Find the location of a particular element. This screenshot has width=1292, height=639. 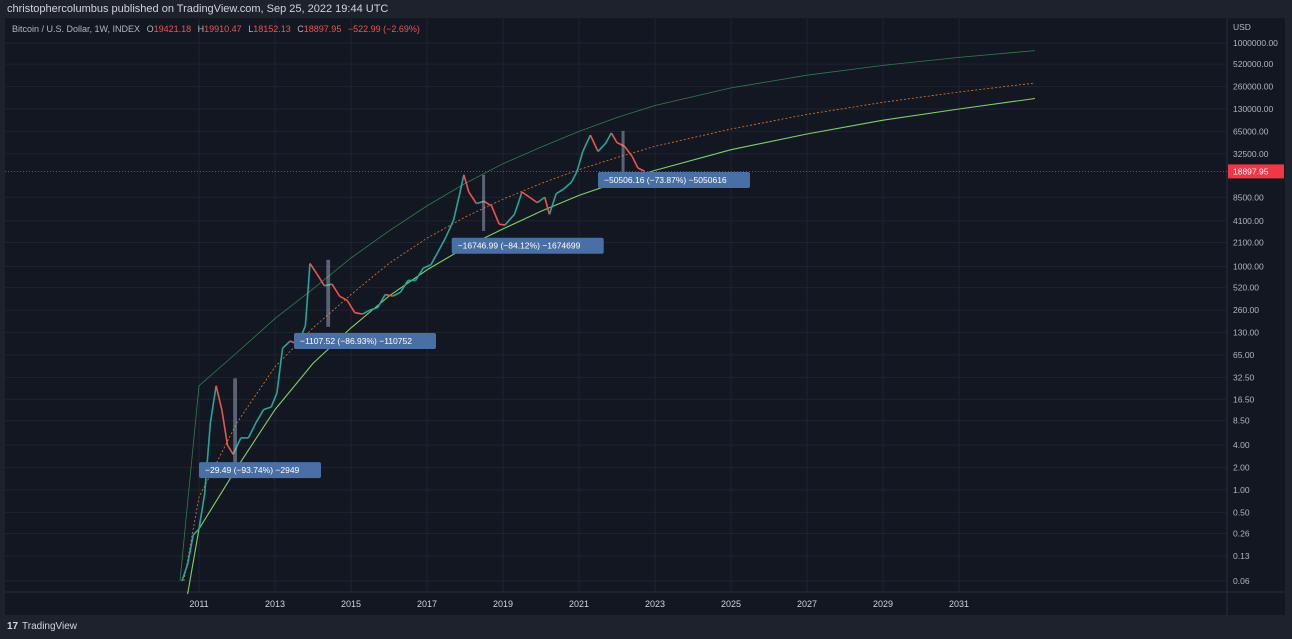

footer: 17 TradingView is located at coordinates (646, 627).